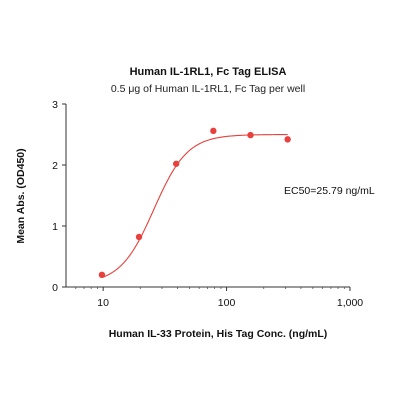  Describe the element at coordinates (59, 196) in the screenshot. I see `y-axis-ticks: 0 1 2 3` at that location.